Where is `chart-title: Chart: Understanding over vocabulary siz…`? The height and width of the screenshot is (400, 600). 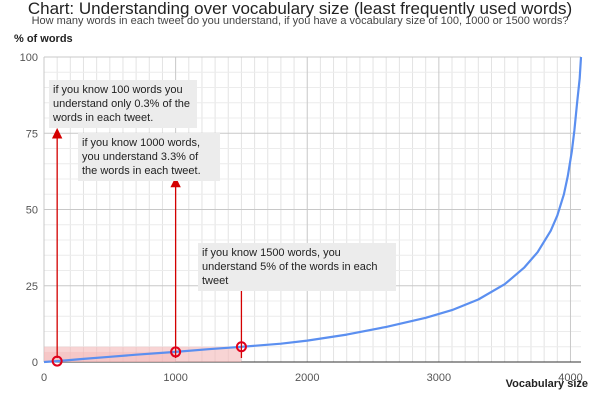 chart-title: Chart: Understanding over vocabulary siz… is located at coordinates (300, 9).